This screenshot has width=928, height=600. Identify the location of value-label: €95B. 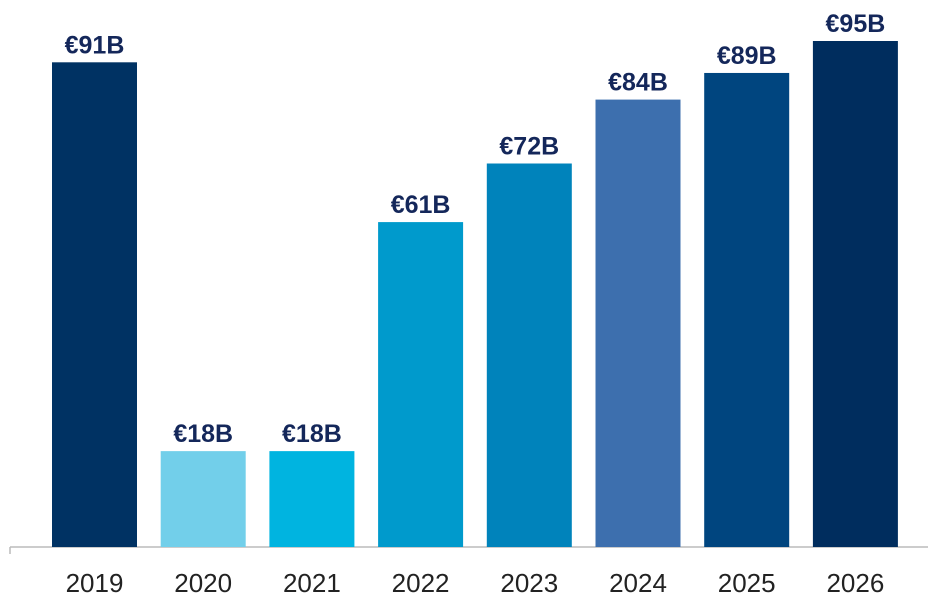
(856, 24).